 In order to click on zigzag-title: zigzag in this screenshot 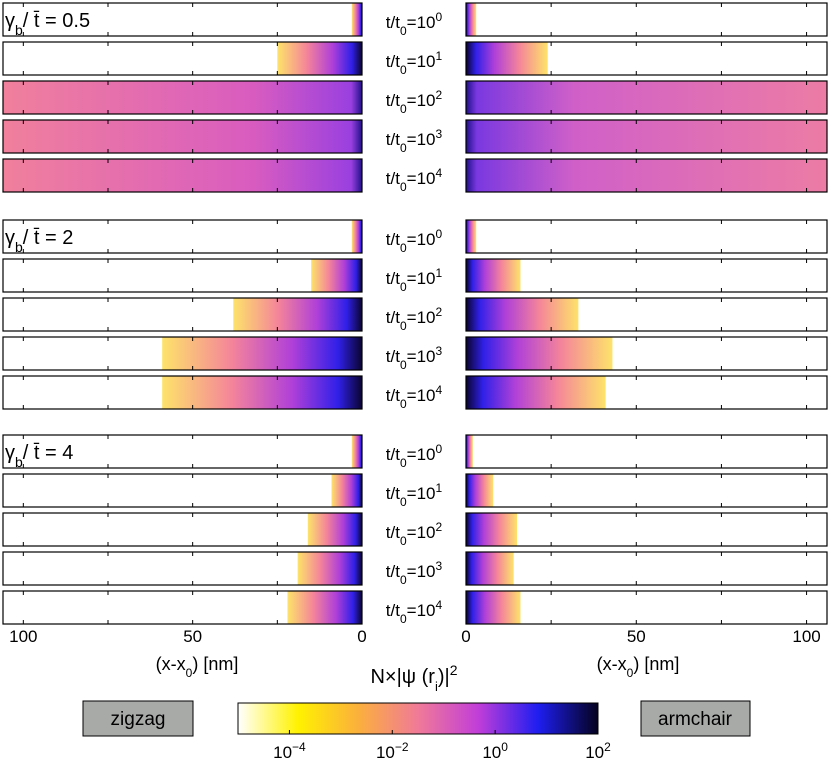, I will do `click(138, 719)`.